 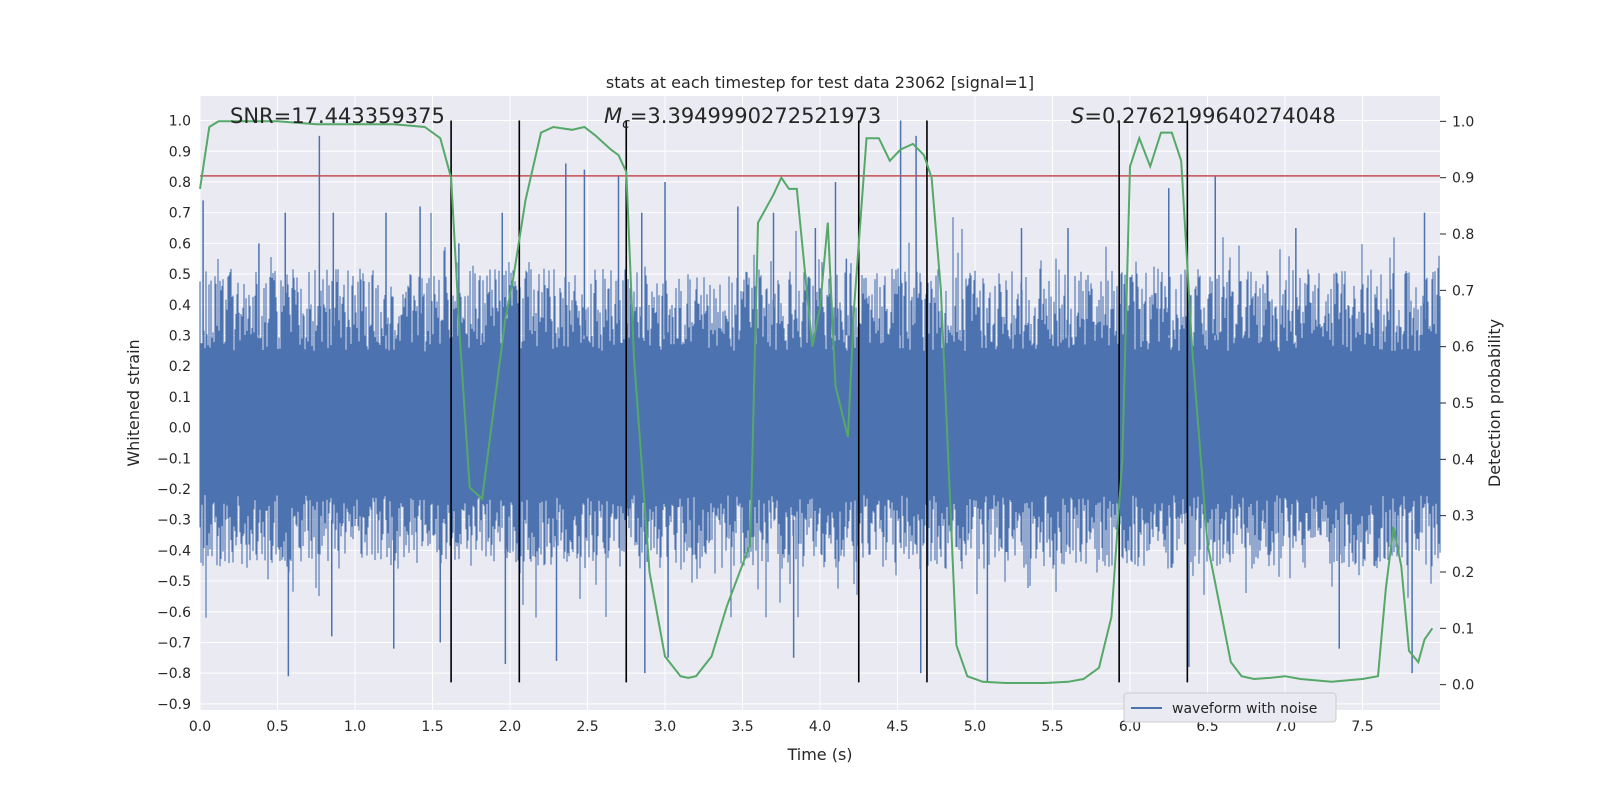 I want to click on y-left-tick-label: 0.8, so click(x=180, y=183).